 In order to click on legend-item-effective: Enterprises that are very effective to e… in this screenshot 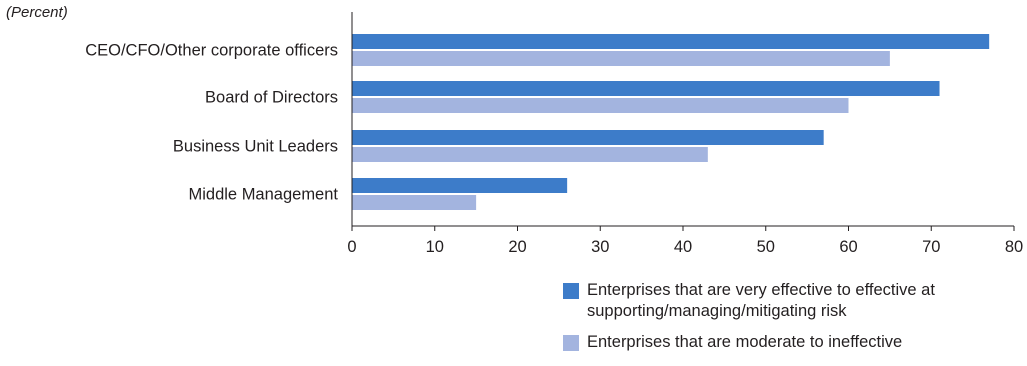, I will do `click(783, 301)`.